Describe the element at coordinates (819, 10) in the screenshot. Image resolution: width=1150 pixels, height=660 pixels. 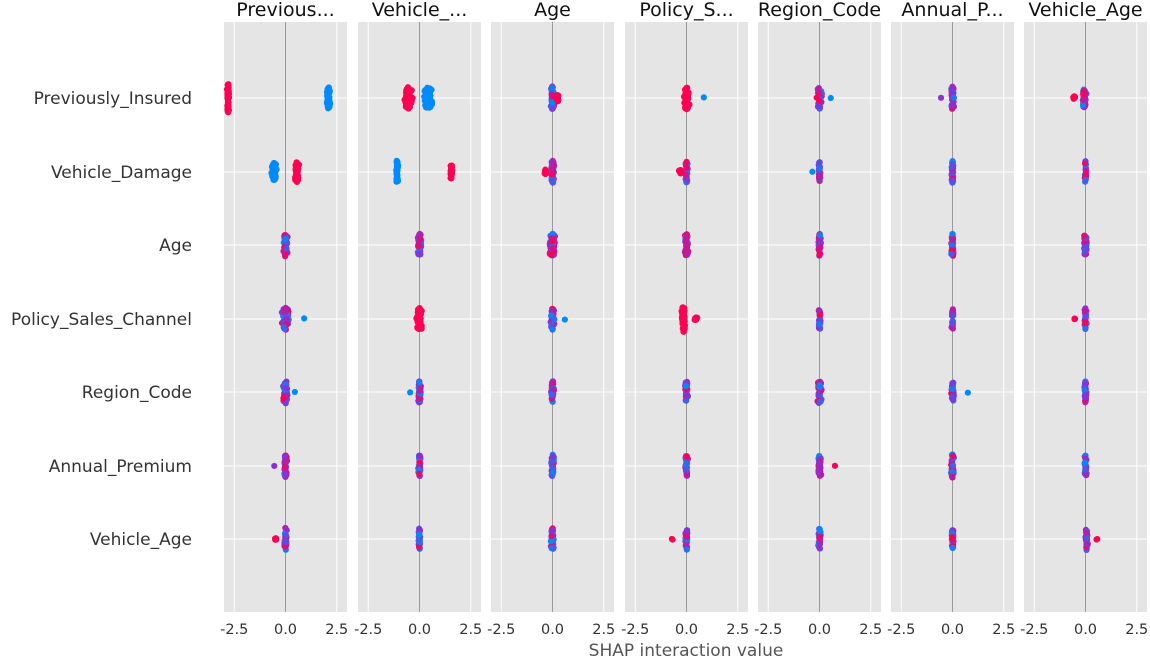
I see `panel-title: Region_Code` at that location.